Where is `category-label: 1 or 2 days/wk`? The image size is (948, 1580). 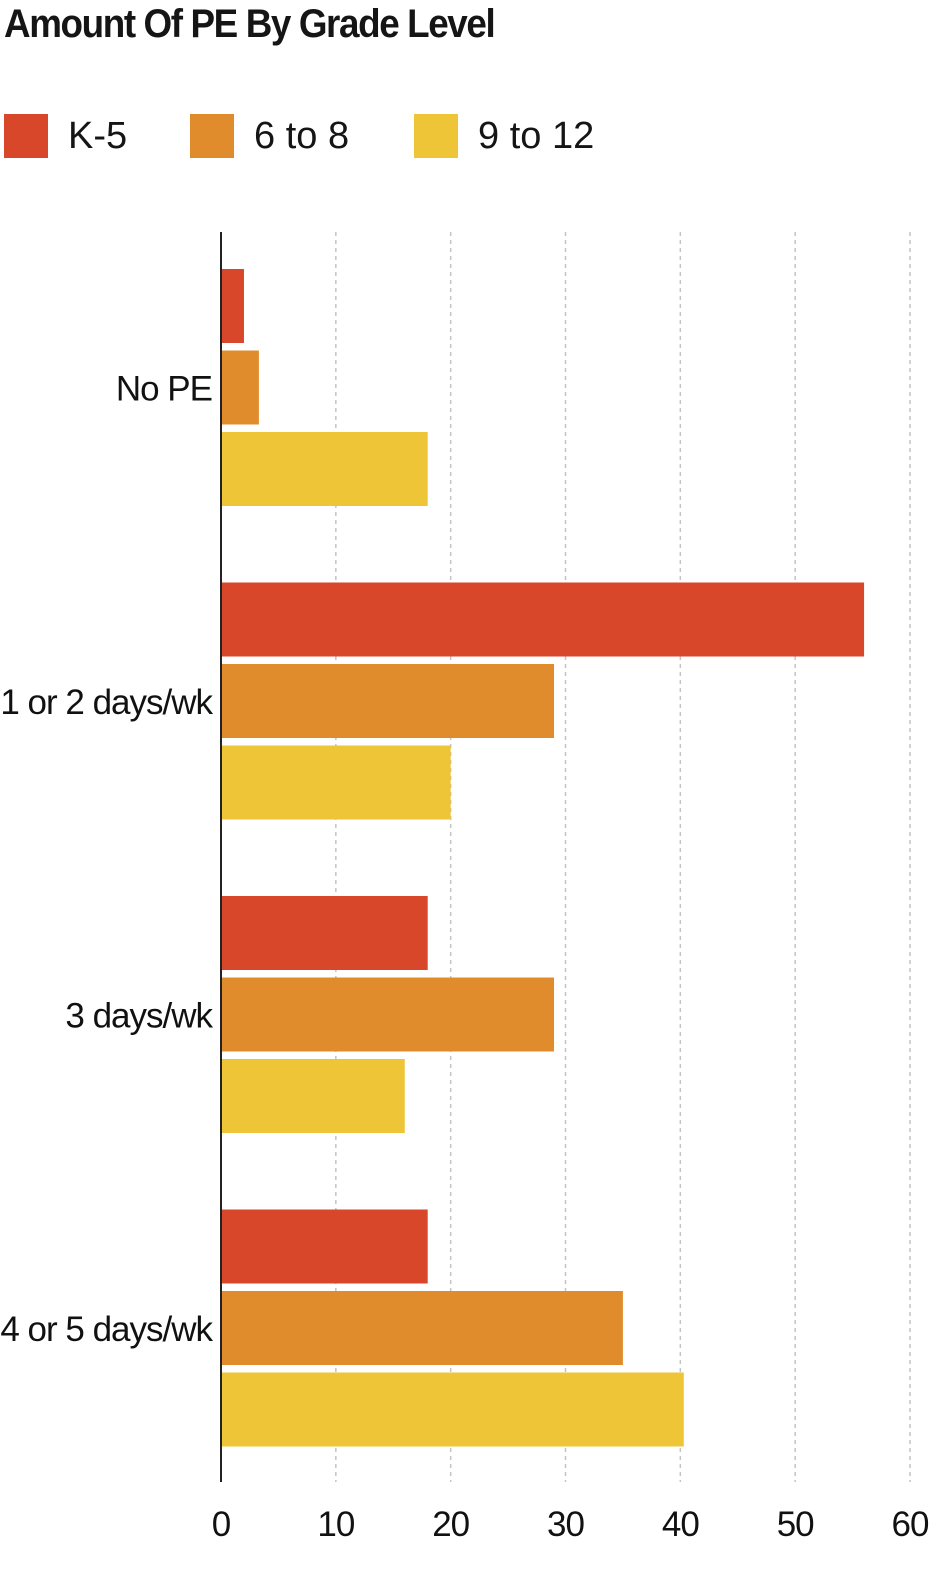 category-label: 1 or 2 days/wk is located at coordinates (106, 702).